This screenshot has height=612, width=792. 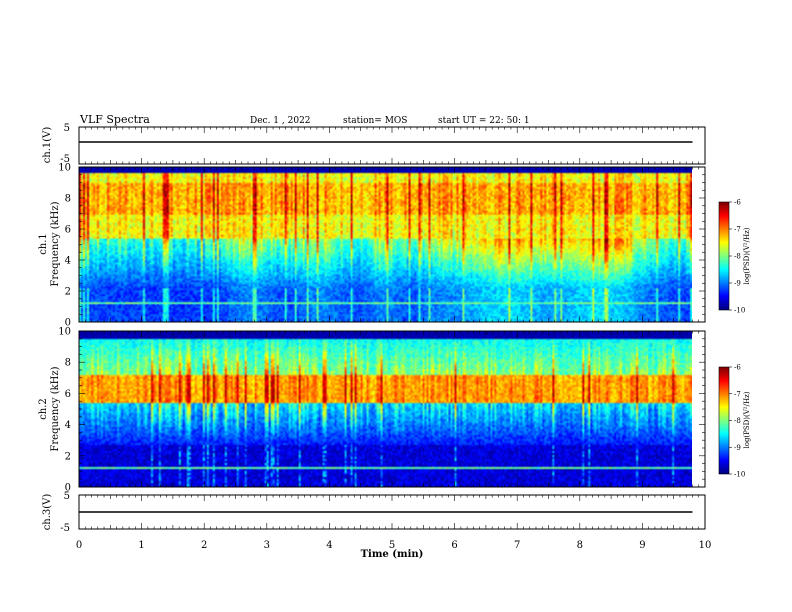 I want to click on station-label: station= MOS, so click(x=375, y=121).